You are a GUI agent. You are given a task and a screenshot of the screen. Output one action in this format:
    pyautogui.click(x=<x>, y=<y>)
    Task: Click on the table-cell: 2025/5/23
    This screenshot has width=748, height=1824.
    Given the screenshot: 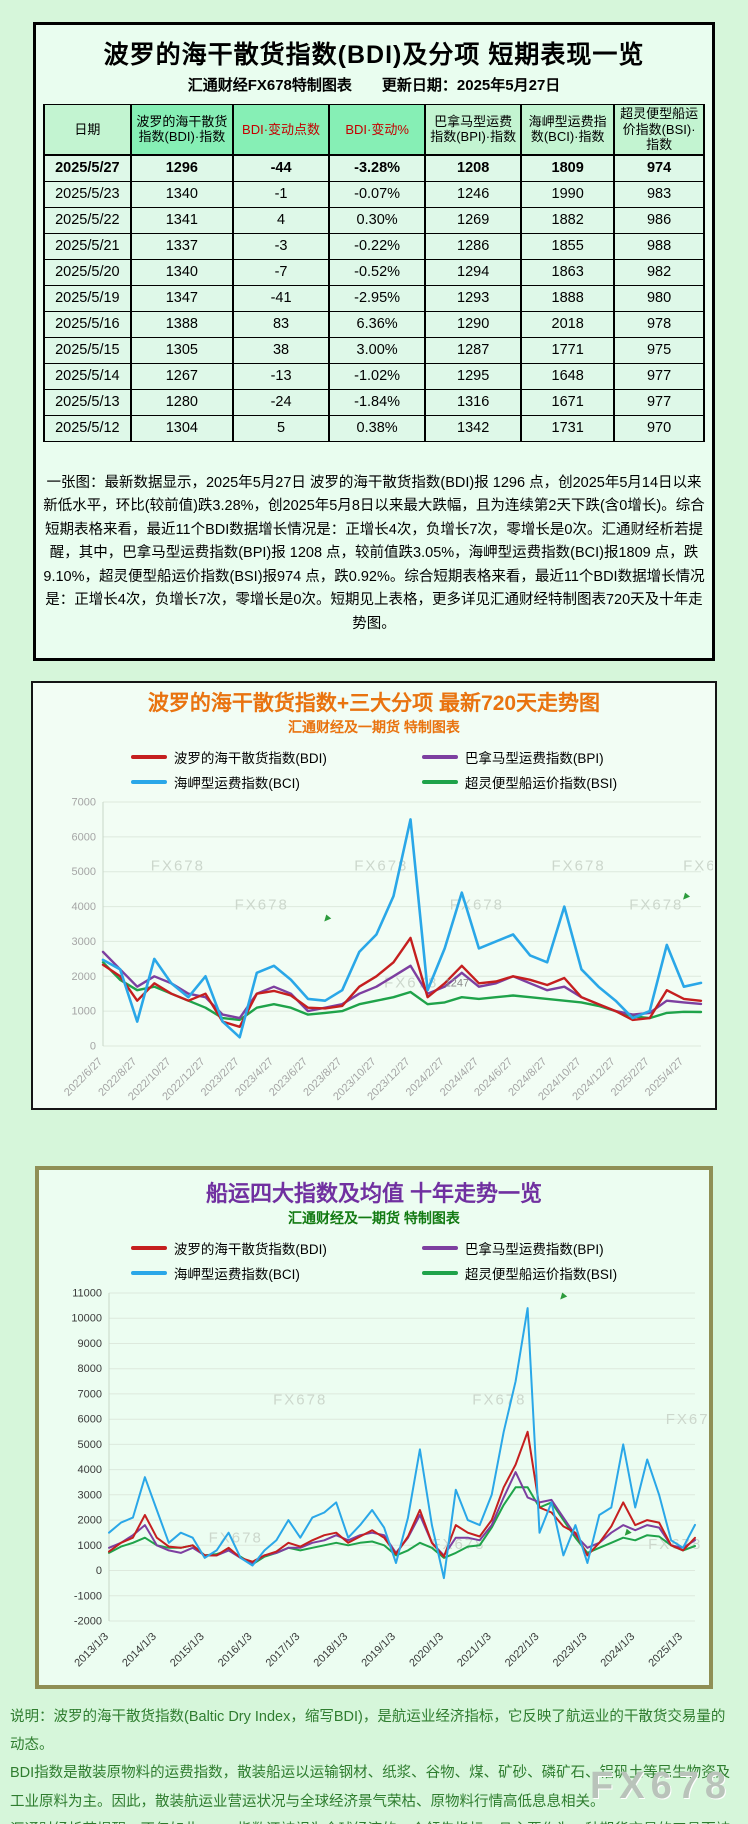 What is the action you would take?
    pyautogui.click(x=87, y=194)
    